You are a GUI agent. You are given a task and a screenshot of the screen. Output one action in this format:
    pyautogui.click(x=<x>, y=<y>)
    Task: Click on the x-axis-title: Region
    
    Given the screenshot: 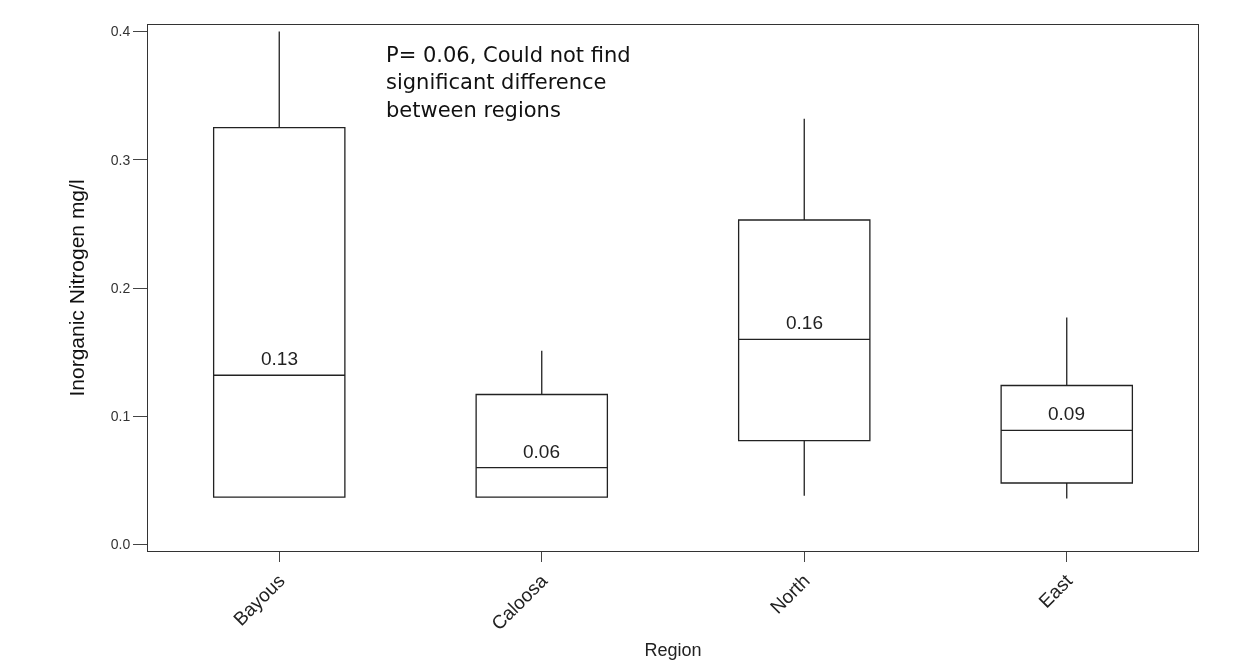 What is the action you would take?
    pyautogui.click(x=673, y=650)
    